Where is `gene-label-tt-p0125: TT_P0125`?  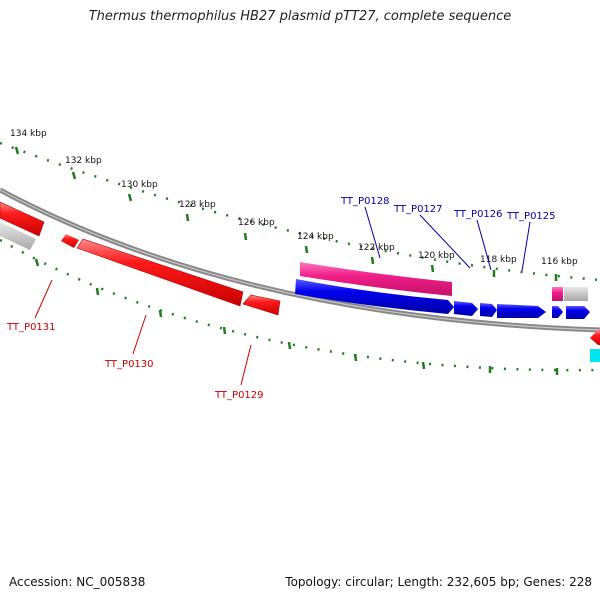 gene-label-tt-p0125: TT_P0125 is located at coordinates (531, 216).